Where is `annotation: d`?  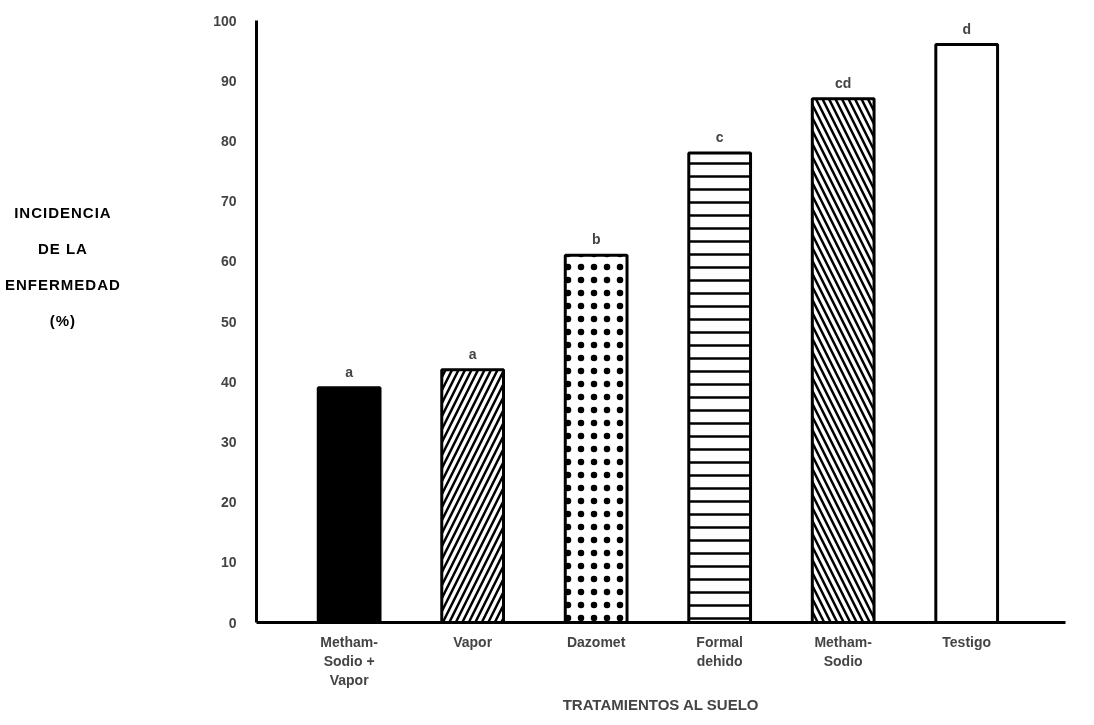
annotation: d is located at coordinates (966, 28).